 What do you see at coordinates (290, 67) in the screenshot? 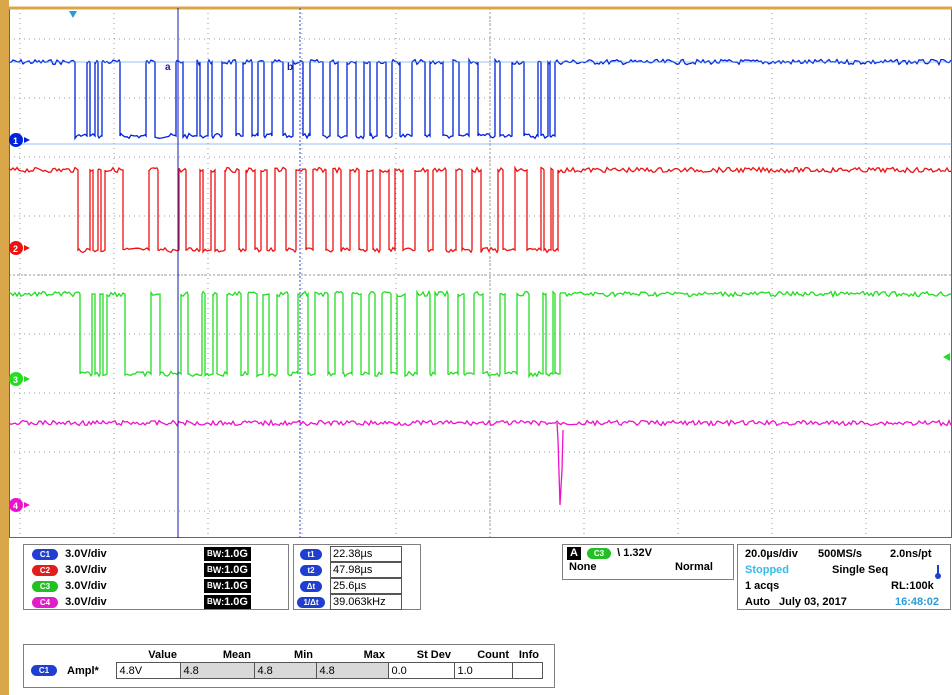
I see `cursor-b-label: b` at bounding box center [290, 67].